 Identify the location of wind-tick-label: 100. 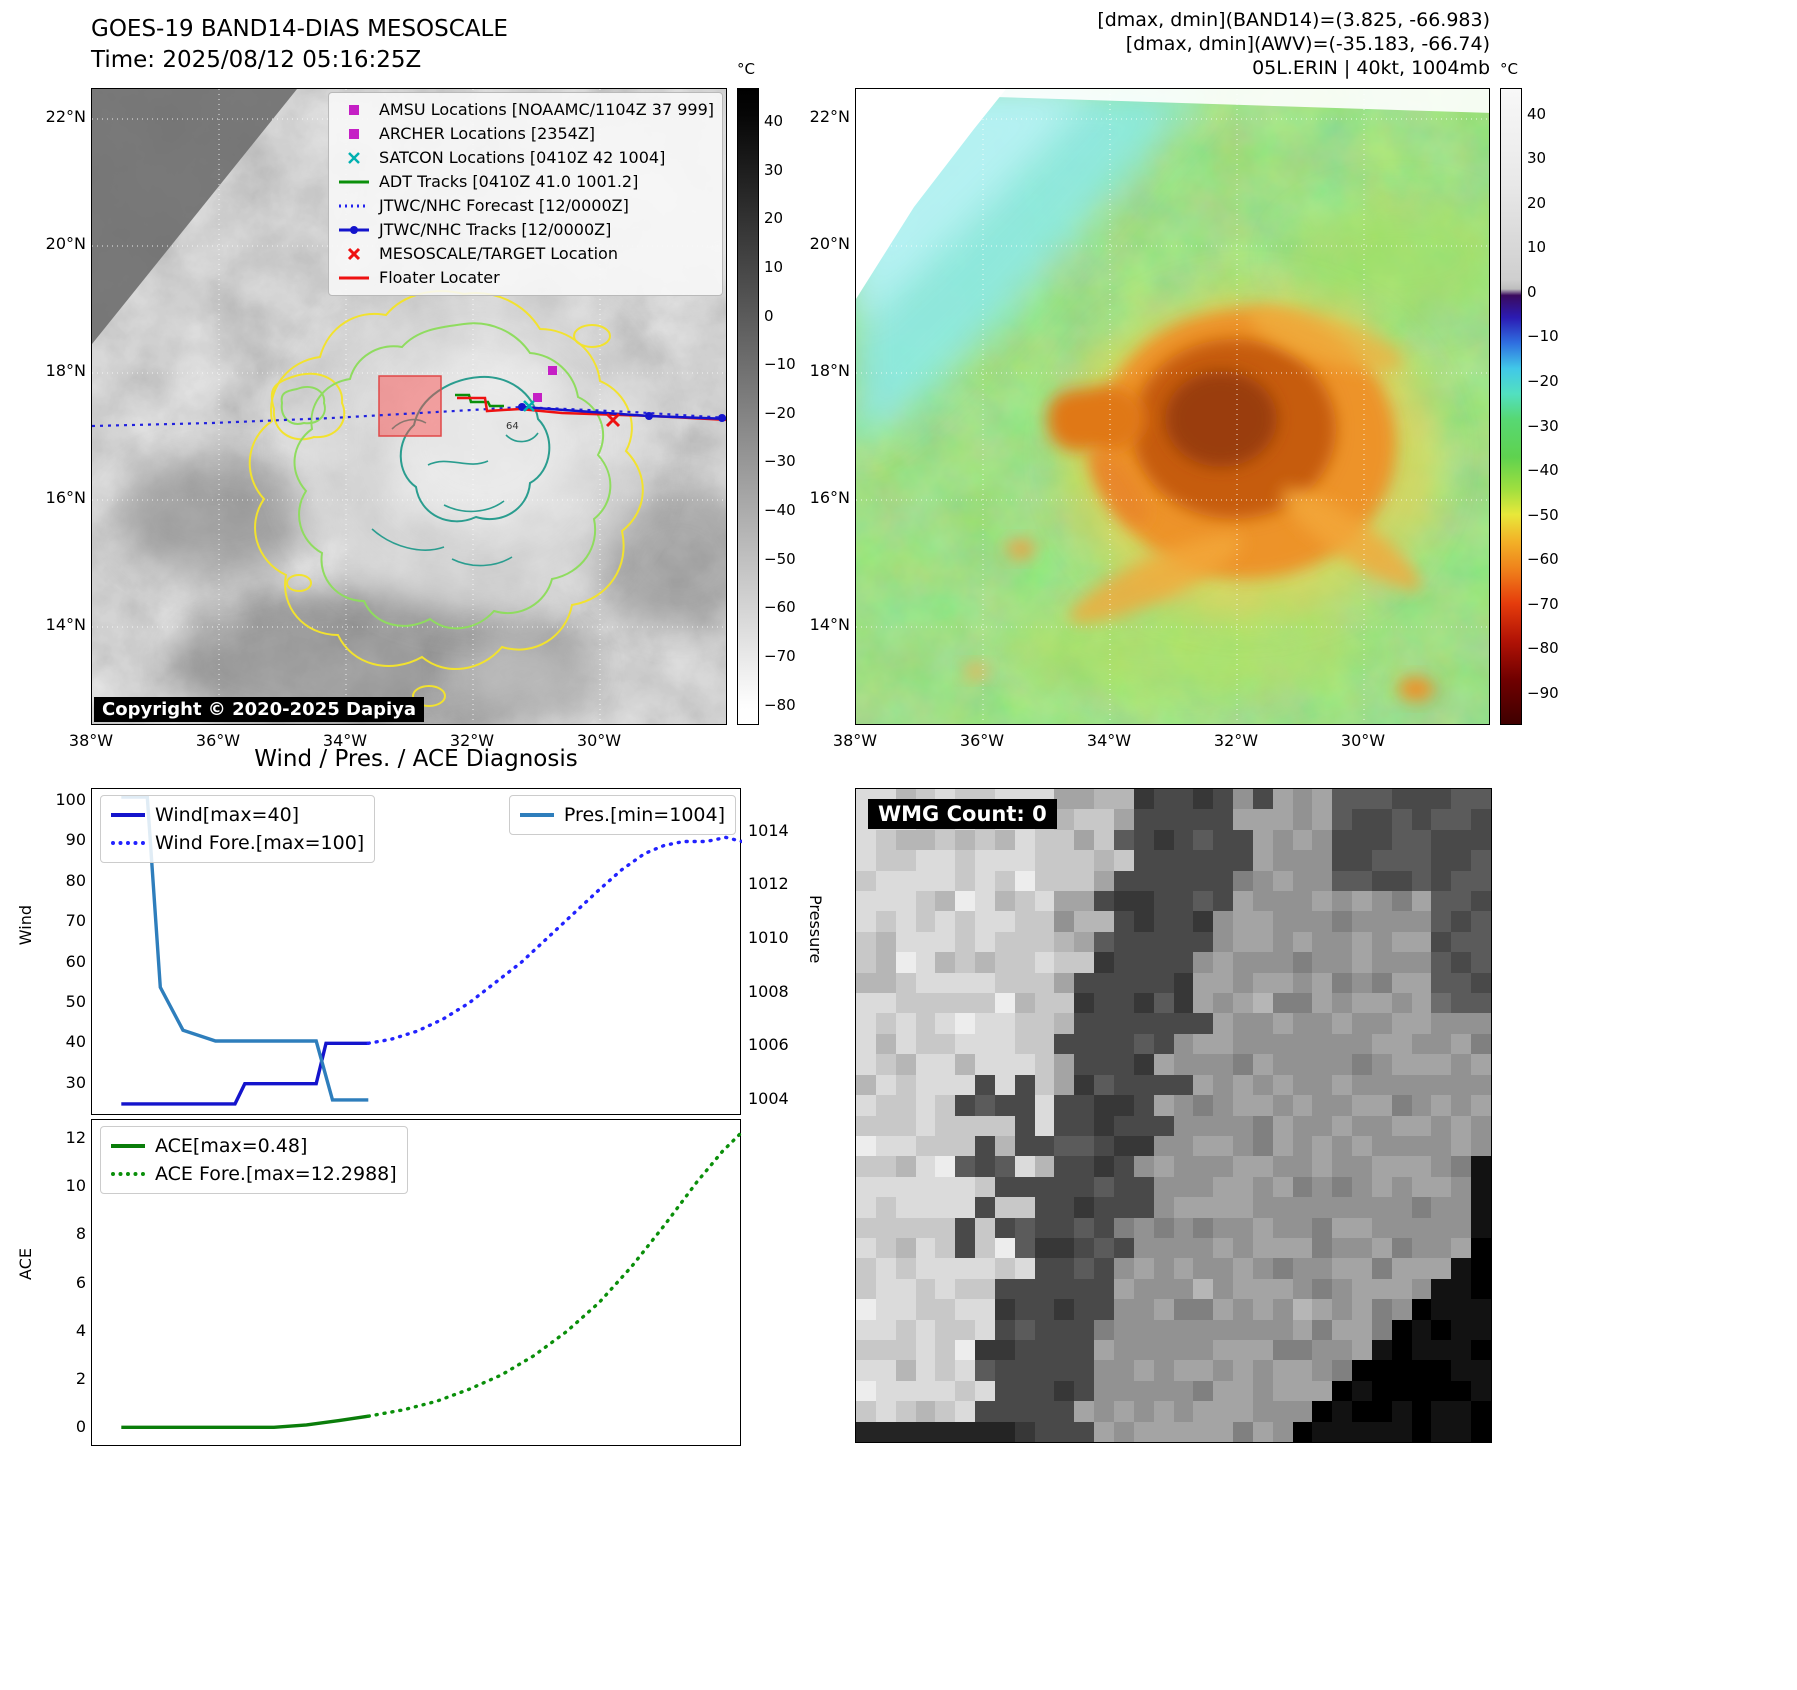
(70, 799).